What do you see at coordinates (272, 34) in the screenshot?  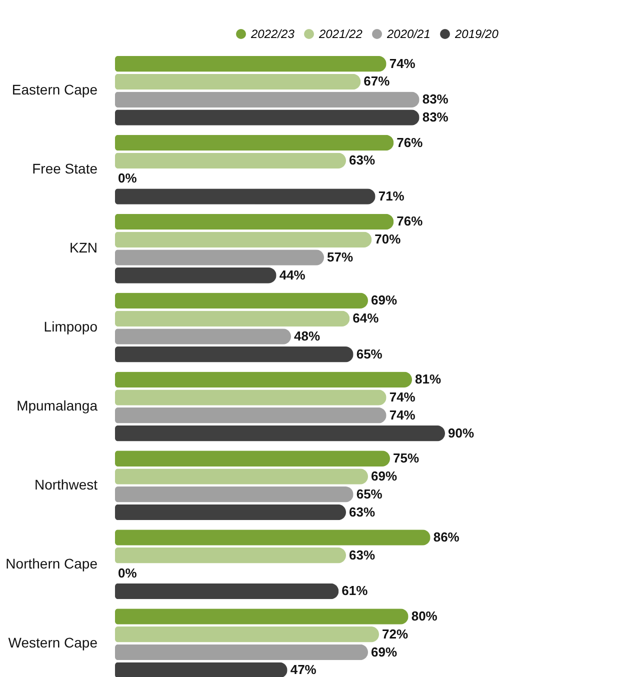 I see `legend-label: 2022/23` at bounding box center [272, 34].